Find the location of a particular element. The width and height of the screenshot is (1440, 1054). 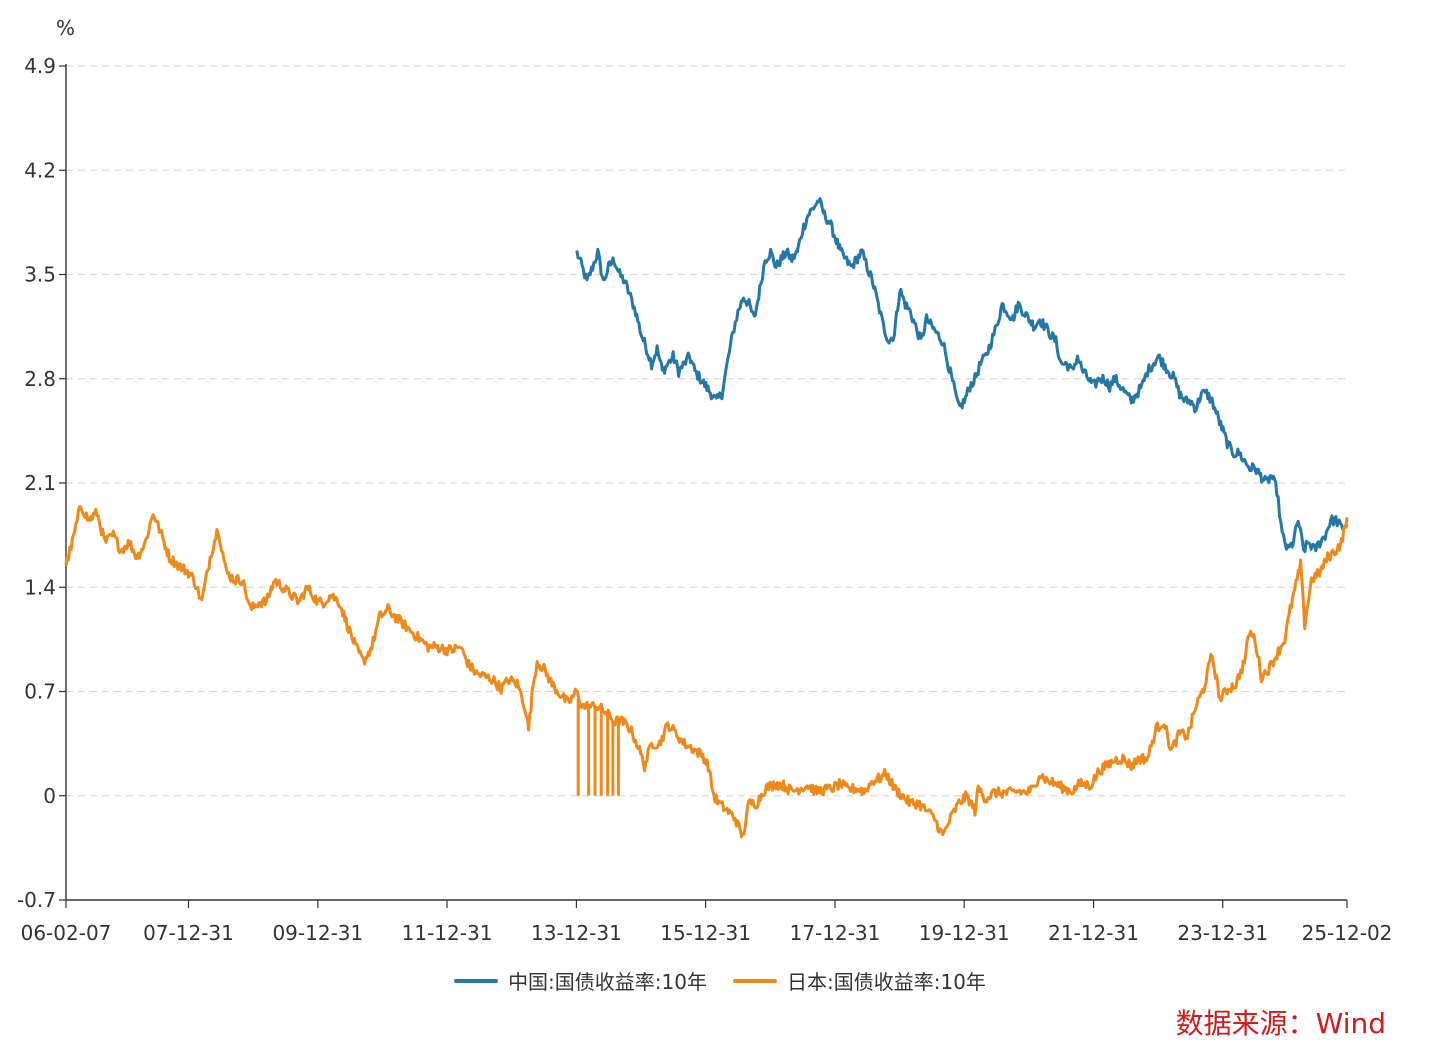

y-tick-label: 4.9 is located at coordinates (40, 66).